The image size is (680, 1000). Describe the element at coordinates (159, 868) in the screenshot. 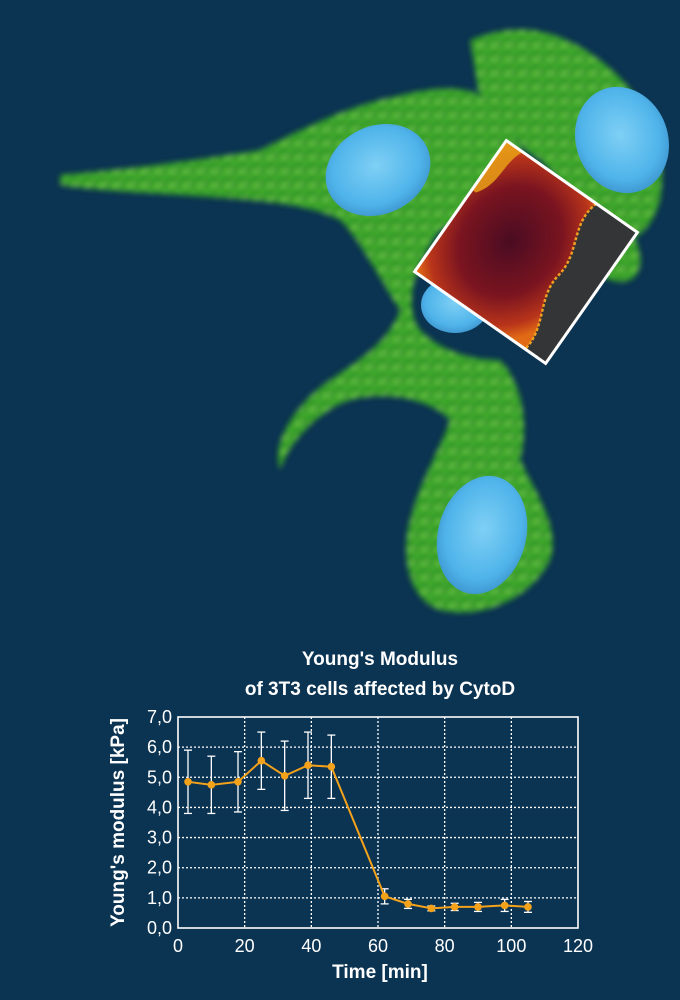

I see `y-tick-label: 2,0` at that location.